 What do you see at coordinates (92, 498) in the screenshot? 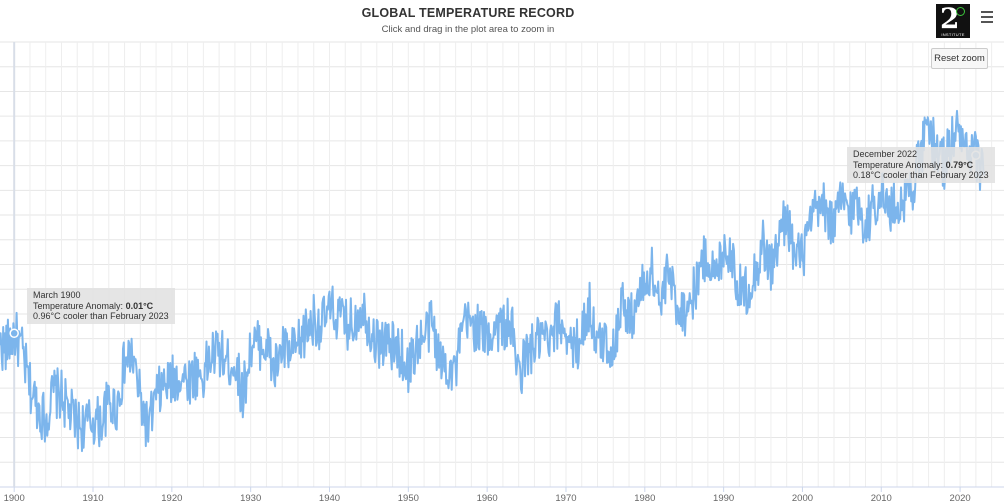
I see `x-tick-label: 1910` at bounding box center [92, 498].